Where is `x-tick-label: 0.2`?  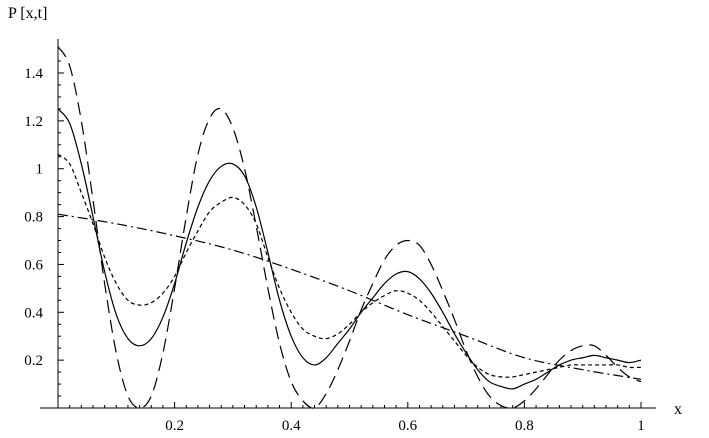
x-tick-label: 0.2 is located at coordinates (174, 426).